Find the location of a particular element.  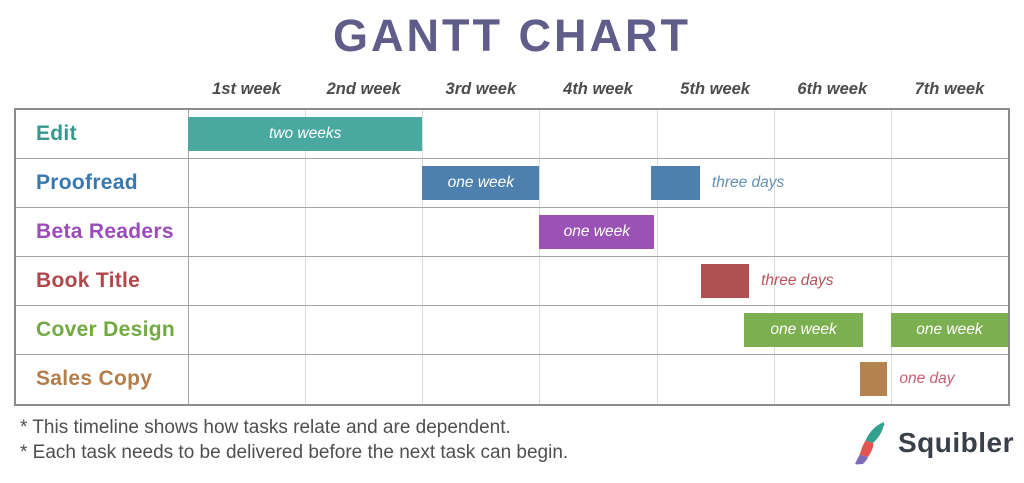

task-label: Sales Copy is located at coordinates (94, 378).